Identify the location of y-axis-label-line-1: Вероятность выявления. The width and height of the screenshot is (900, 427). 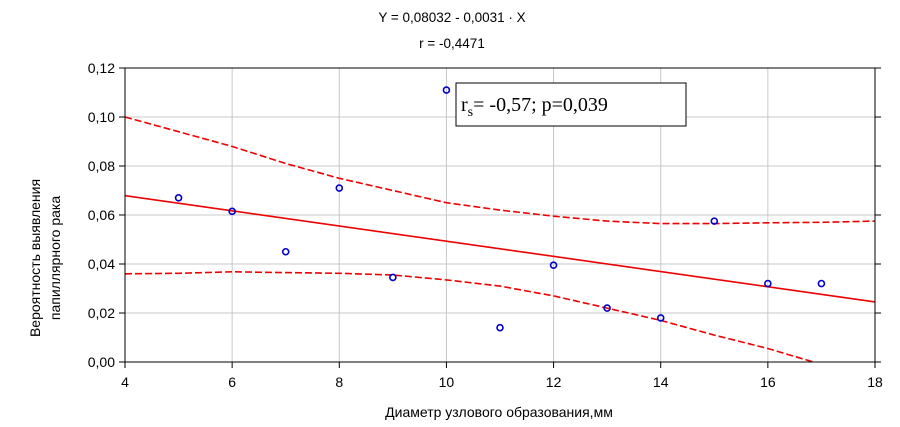
(35, 258).